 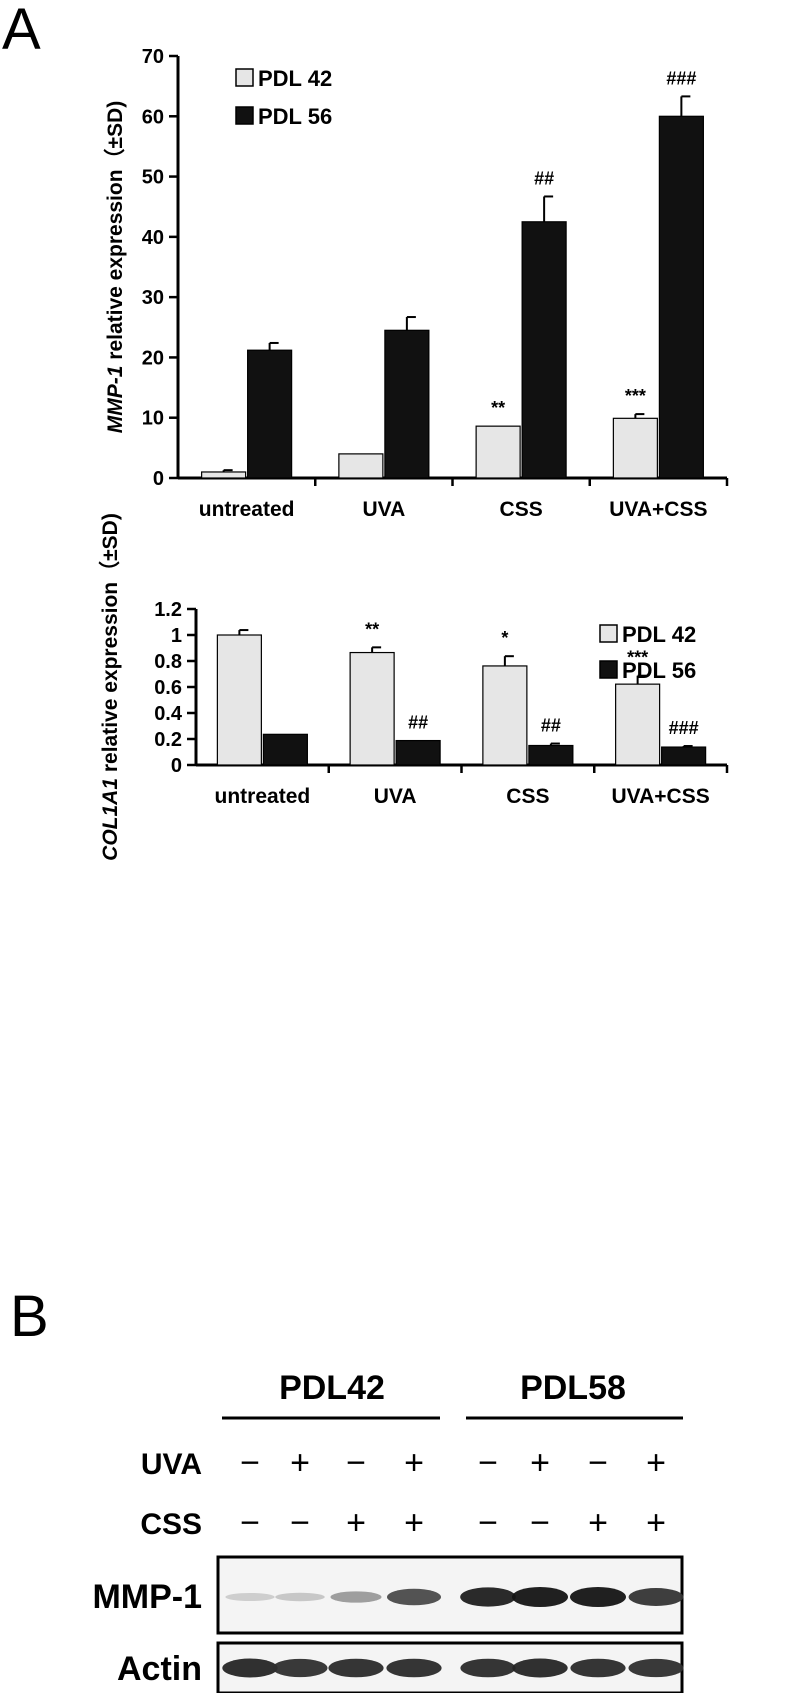 What do you see at coordinates (176, 636) in the screenshot?
I see `y-tick-label: 1` at bounding box center [176, 636].